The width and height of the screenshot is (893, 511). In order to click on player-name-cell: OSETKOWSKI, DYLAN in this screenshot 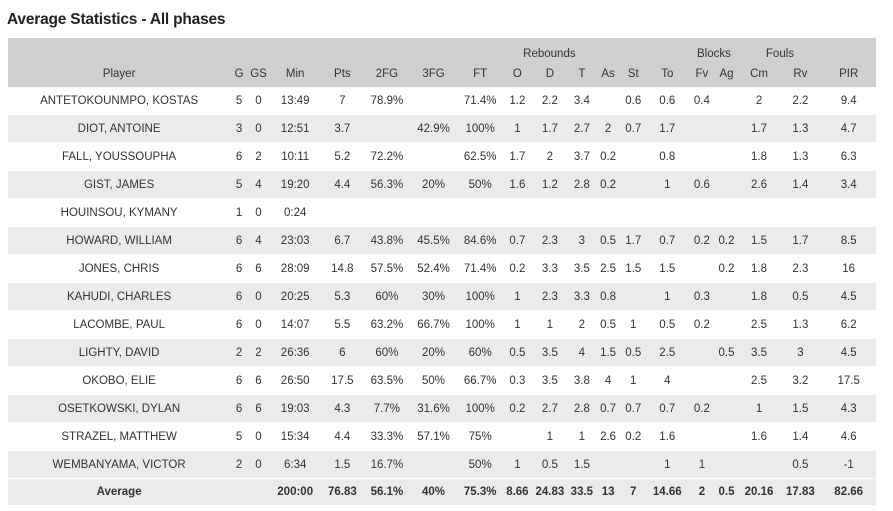, I will do `click(119, 408)`.